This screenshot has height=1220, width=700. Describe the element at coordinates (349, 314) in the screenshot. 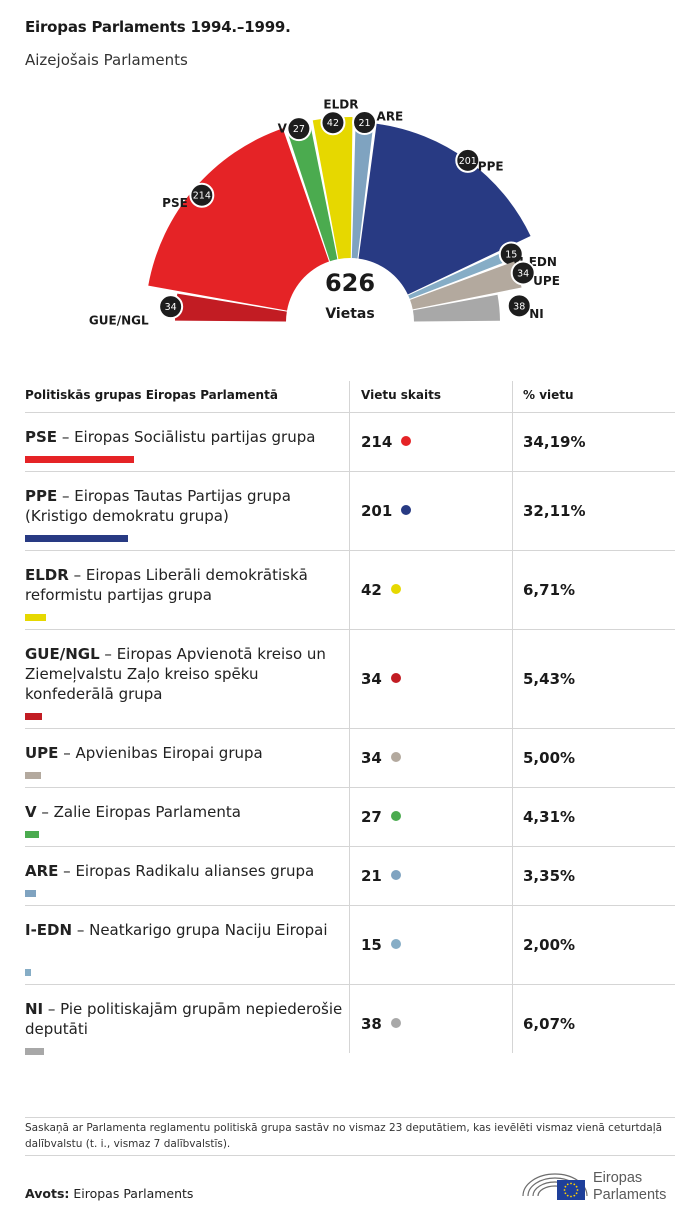

I see `total-seats-label: Vietas` at that location.